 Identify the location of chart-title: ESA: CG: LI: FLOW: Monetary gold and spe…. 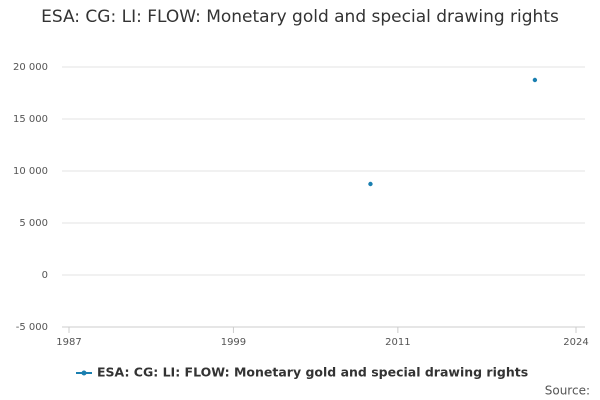
(300, 17).